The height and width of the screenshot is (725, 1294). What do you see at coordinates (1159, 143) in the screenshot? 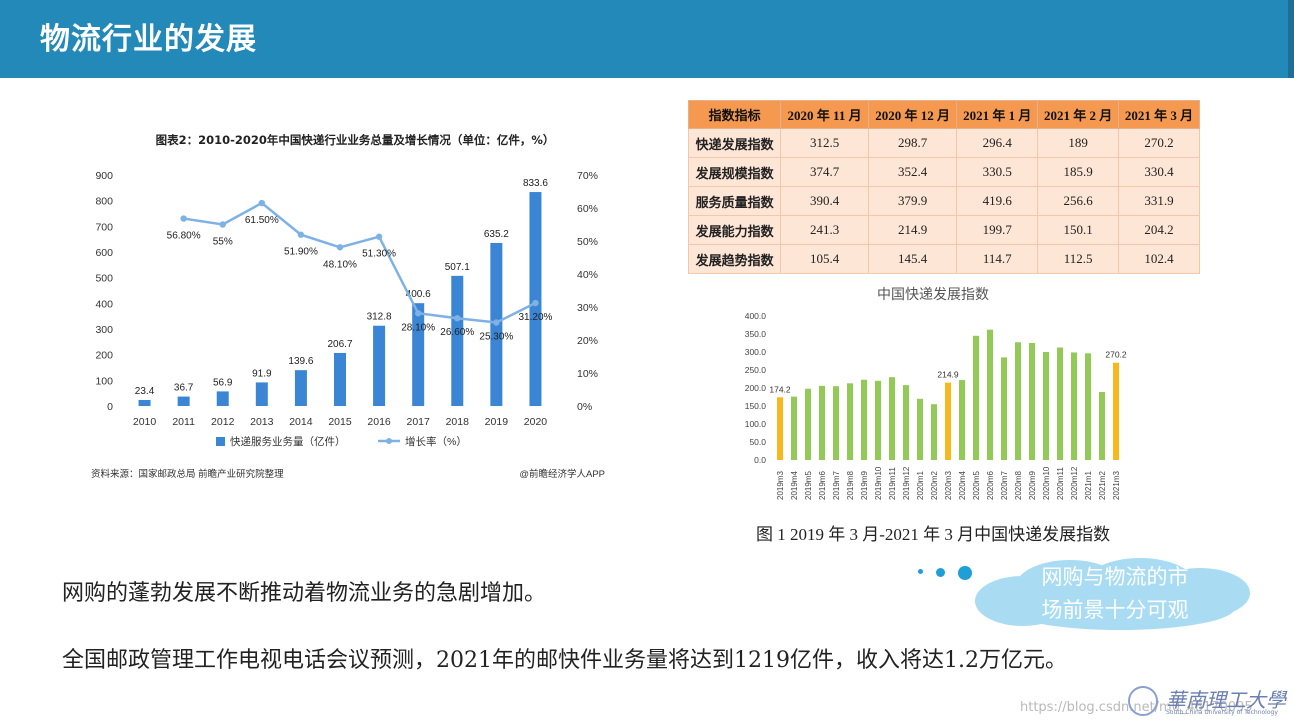
I see `table-cell: 270.2` at bounding box center [1159, 143].